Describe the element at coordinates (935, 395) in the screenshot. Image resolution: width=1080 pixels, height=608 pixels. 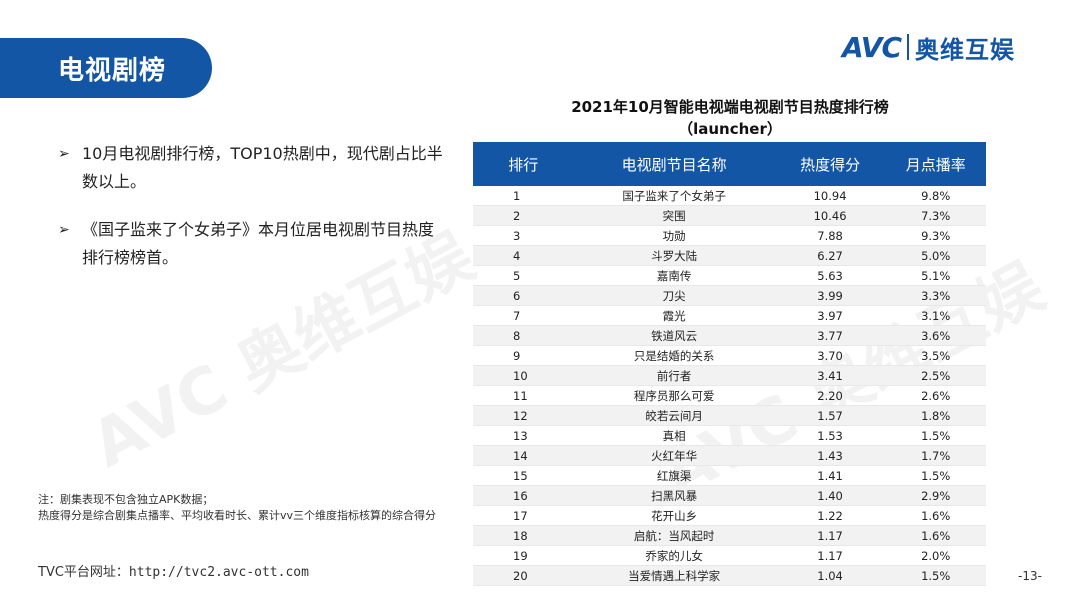
I see `cell-rate: 2.6%` at that location.